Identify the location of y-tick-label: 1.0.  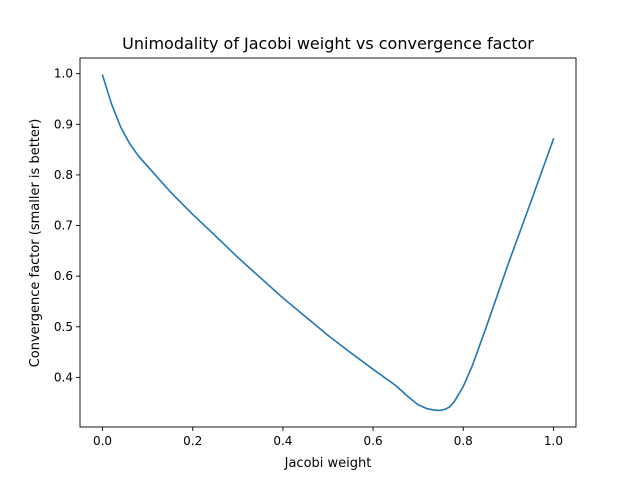
(63, 74).